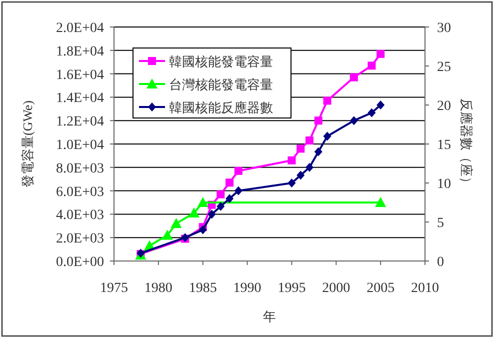  Describe the element at coordinates (80, 192) in the screenshot. I see `y-tick-label: 6.0E+03` at that location.